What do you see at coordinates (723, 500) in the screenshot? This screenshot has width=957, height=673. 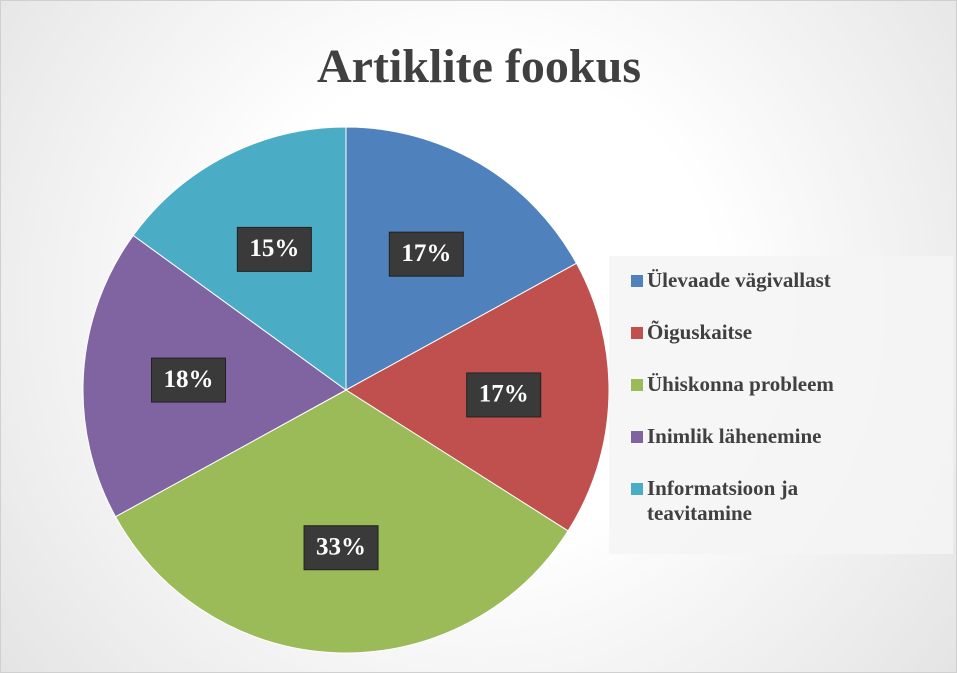 I see `legend-label: Informatsioon ja teavitamine` at bounding box center [723, 500].